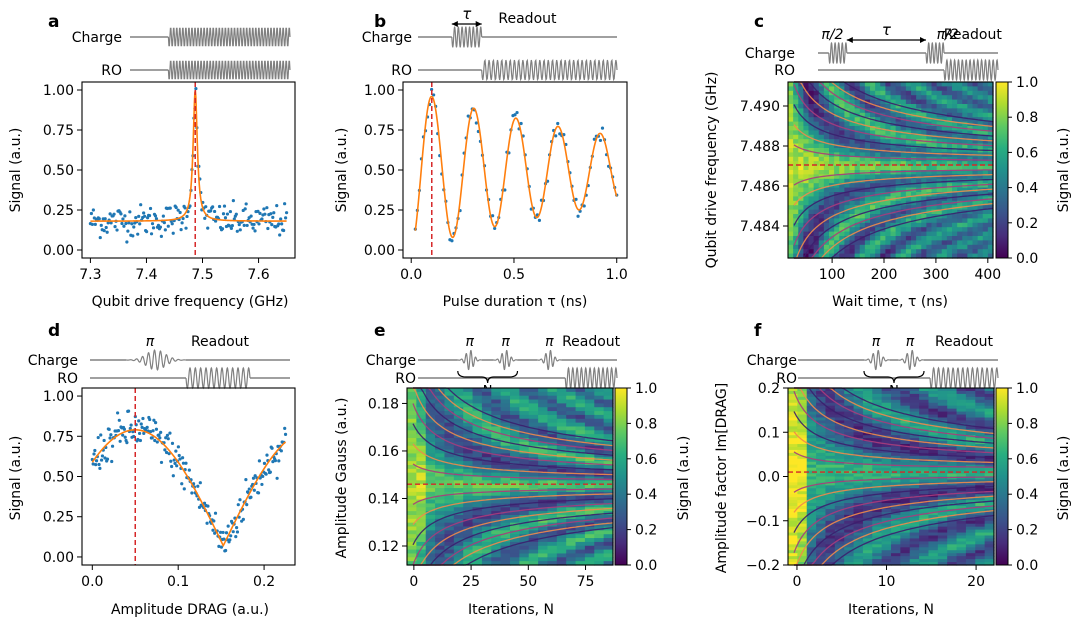 This screenshot has width=1080, height=627. What do you see at coordinates (877, 360) in the screenshot?
I see `schematic-pulse` at bounding box center [877, 360].